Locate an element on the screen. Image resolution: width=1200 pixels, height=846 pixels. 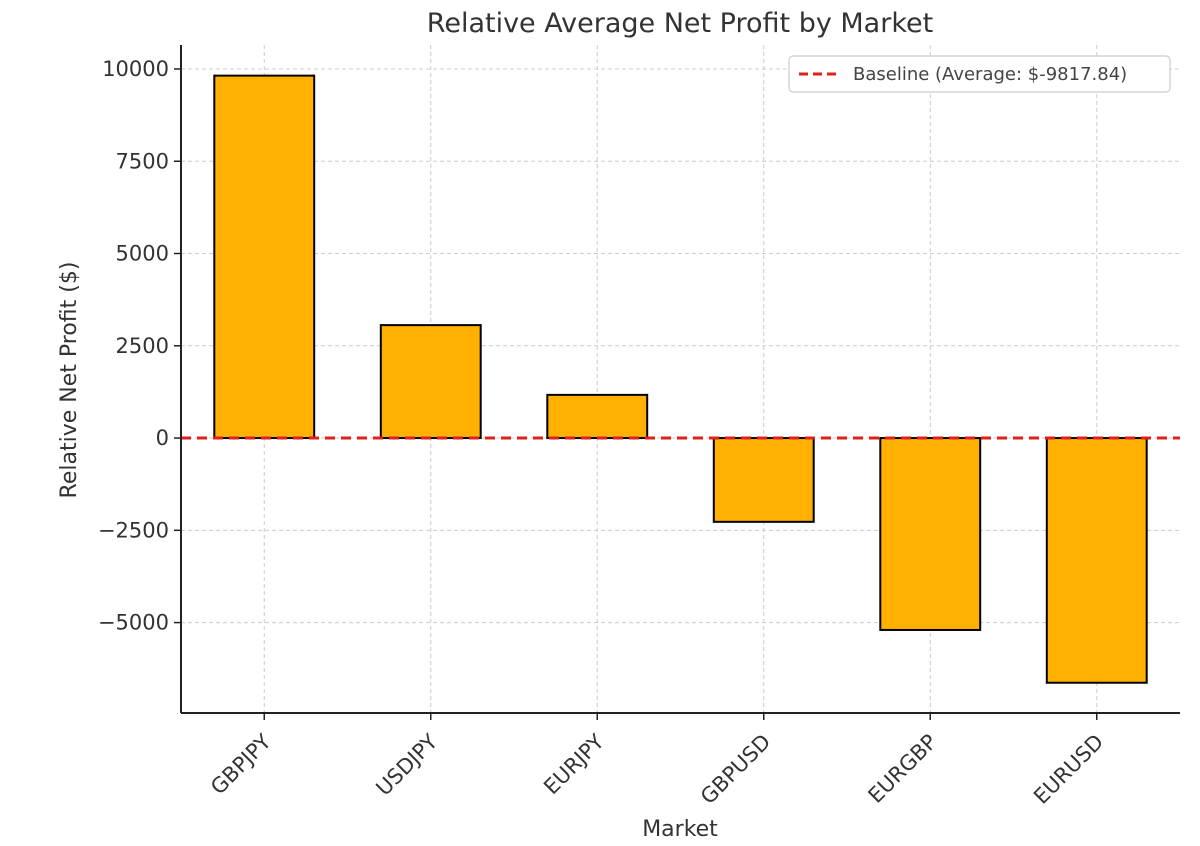
y-ticks: −5000 −2500 0 2500 5000 7500 10000 is located at coordinates (139, 346).